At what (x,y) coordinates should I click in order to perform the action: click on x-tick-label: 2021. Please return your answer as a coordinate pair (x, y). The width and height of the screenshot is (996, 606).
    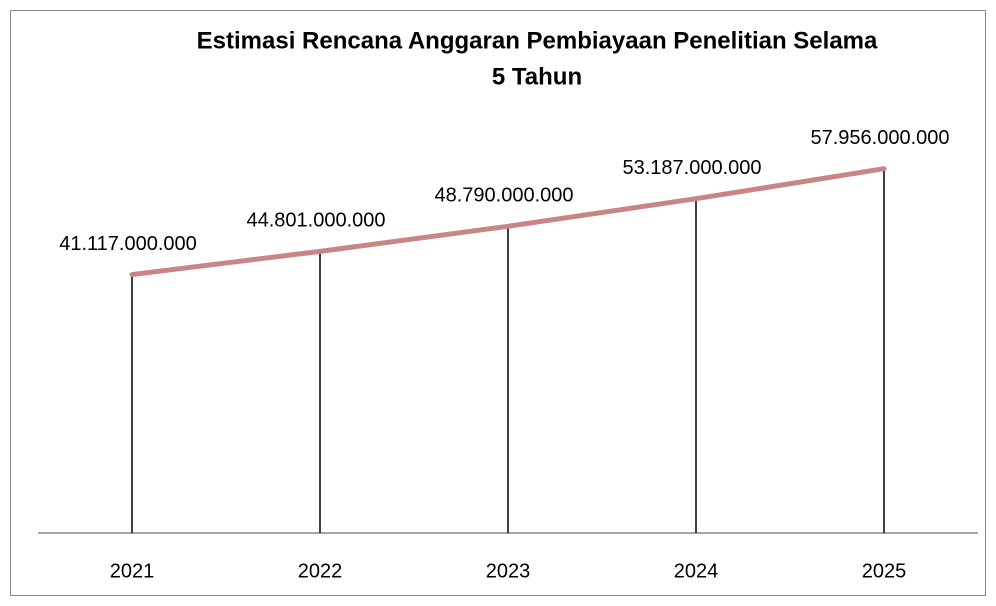
    Looking at the image, I should click on (132, 571).